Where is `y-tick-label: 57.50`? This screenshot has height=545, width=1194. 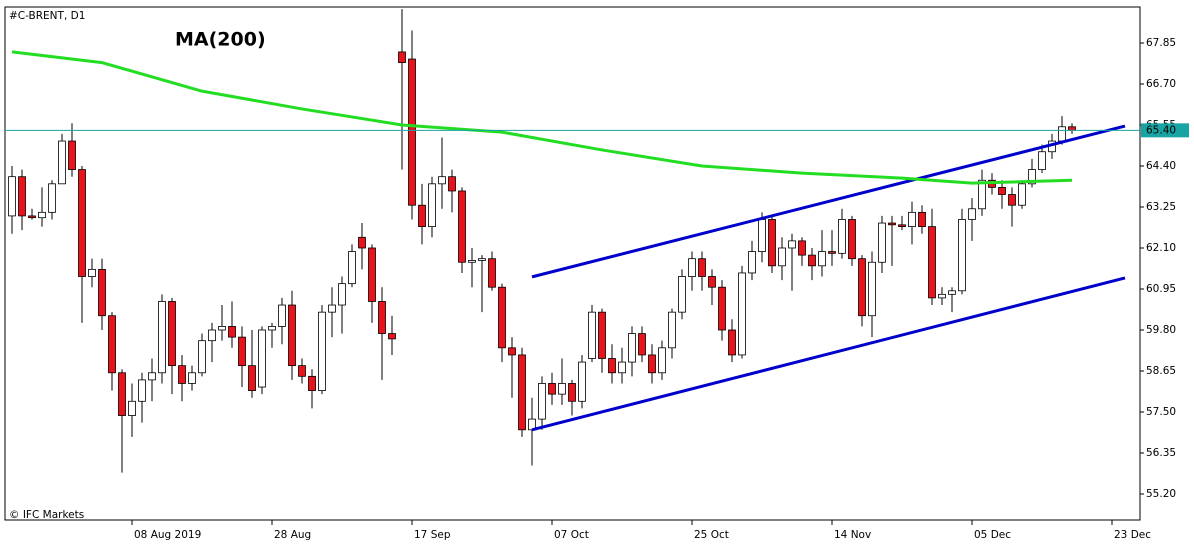 y-tick-label: 57.50 is located at coordinates (1161, 412).